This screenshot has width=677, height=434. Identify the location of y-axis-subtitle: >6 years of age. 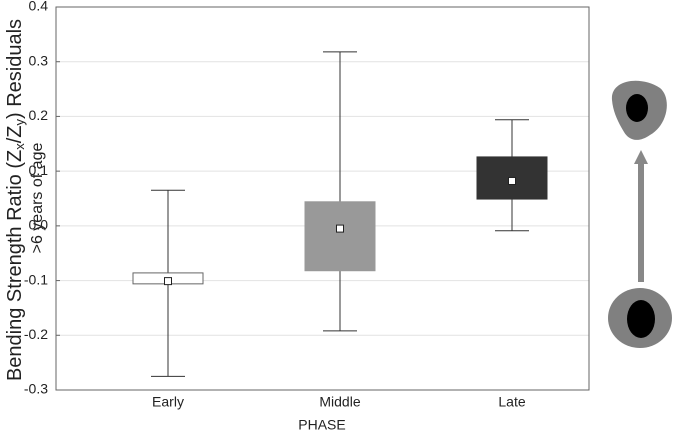
(37, 198).